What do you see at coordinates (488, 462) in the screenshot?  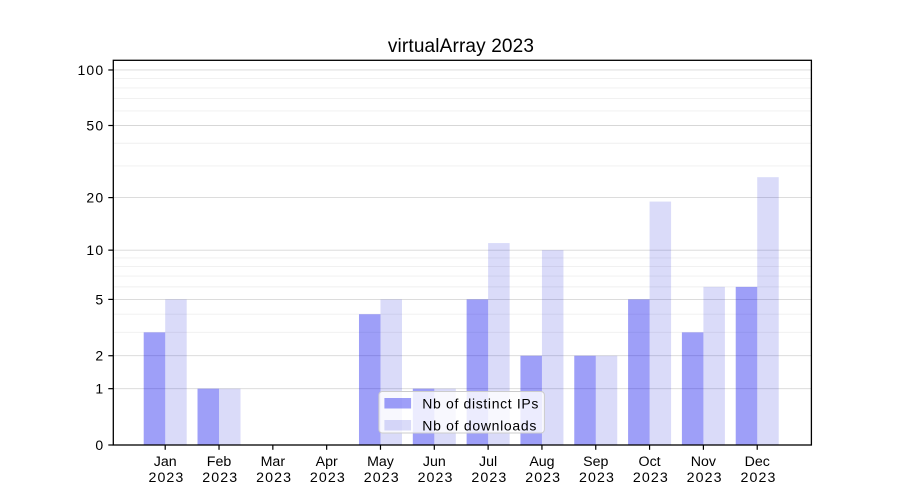 I see `svg-text: Jul` at bounding box center [488, 462].